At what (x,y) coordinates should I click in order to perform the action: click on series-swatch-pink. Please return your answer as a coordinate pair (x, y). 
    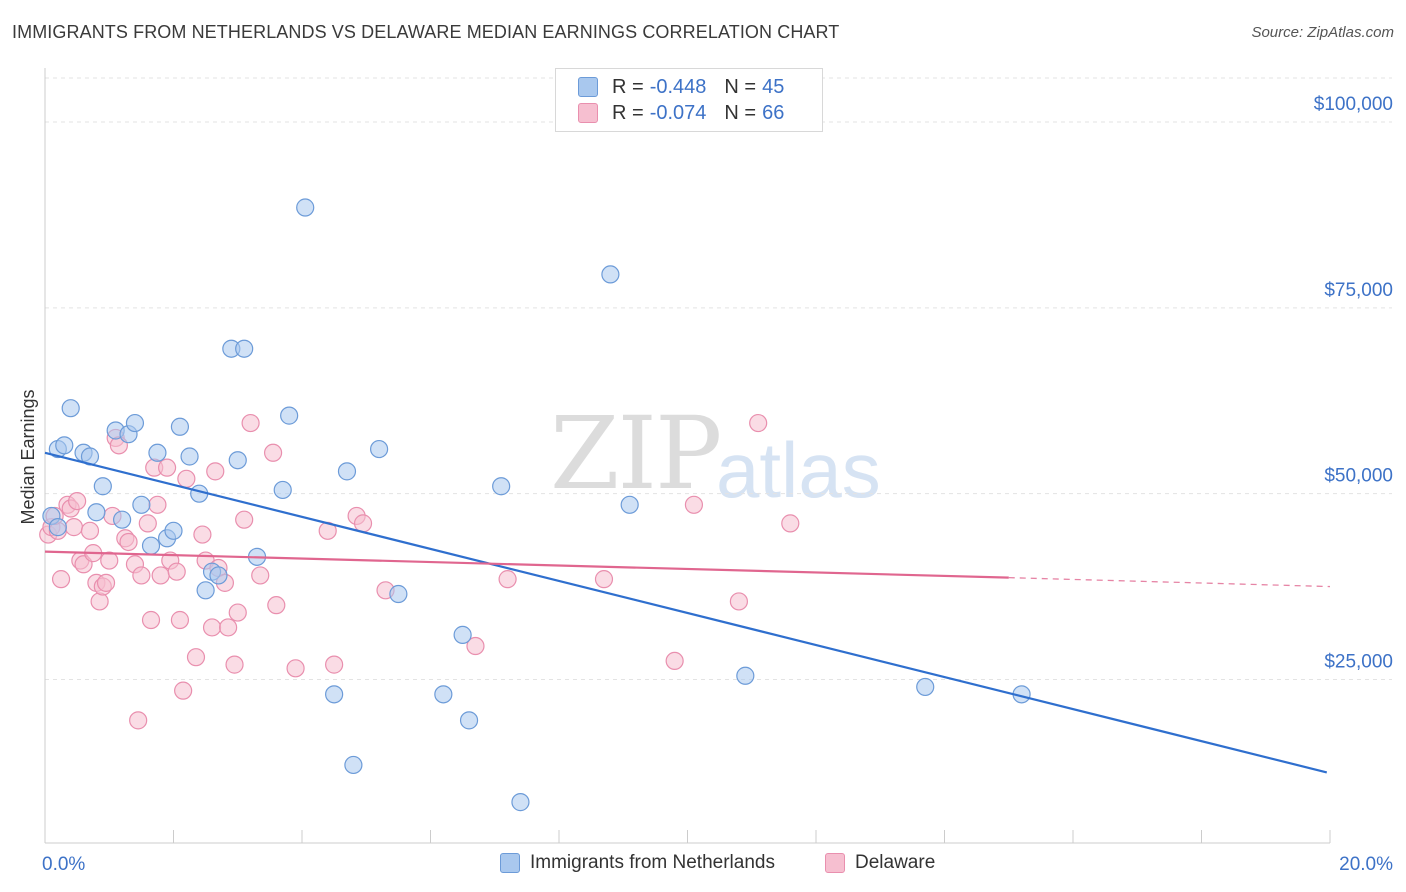
    Looking at the image, I should click on (835, 863).